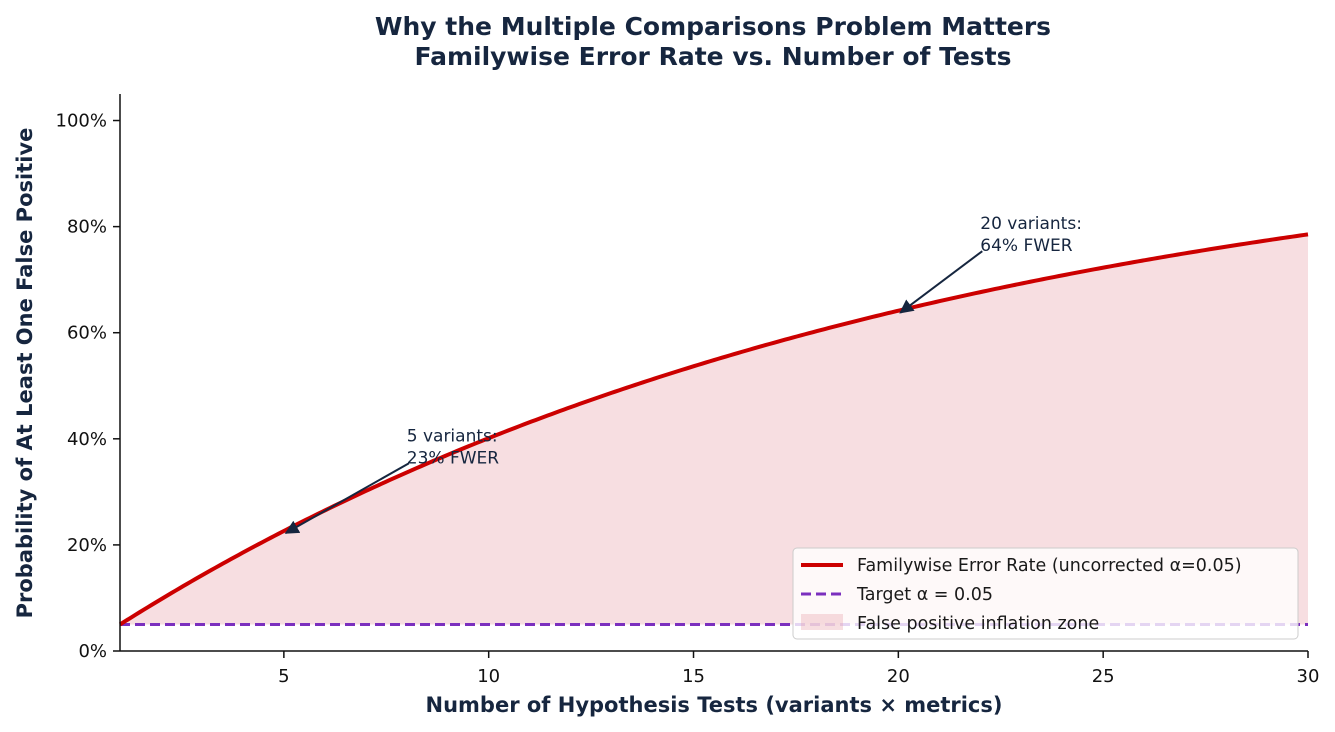 This screenshot has height=732, width=1335. Describe the element at coordinates (978, 624) in the screenshot. I see `legend-label-fill: False positive inflation zone` at that location.